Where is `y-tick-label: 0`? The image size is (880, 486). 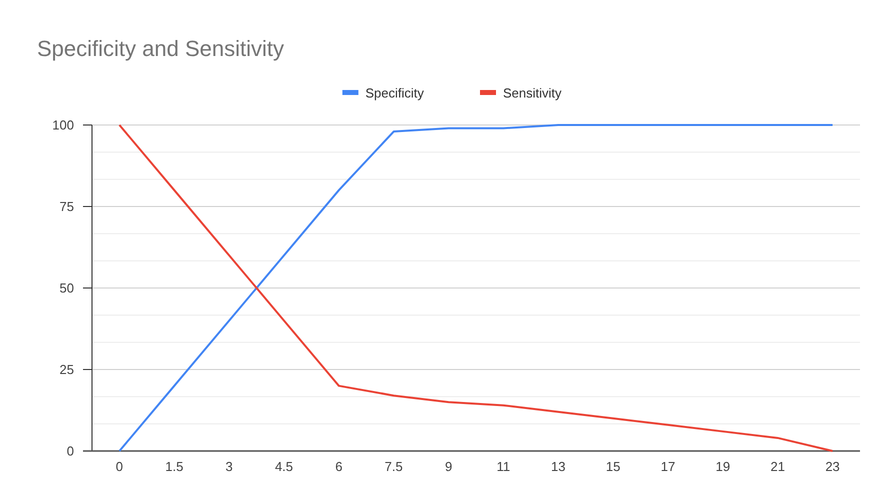 y-tick-label: 0 is located at coordinates (70, 451).